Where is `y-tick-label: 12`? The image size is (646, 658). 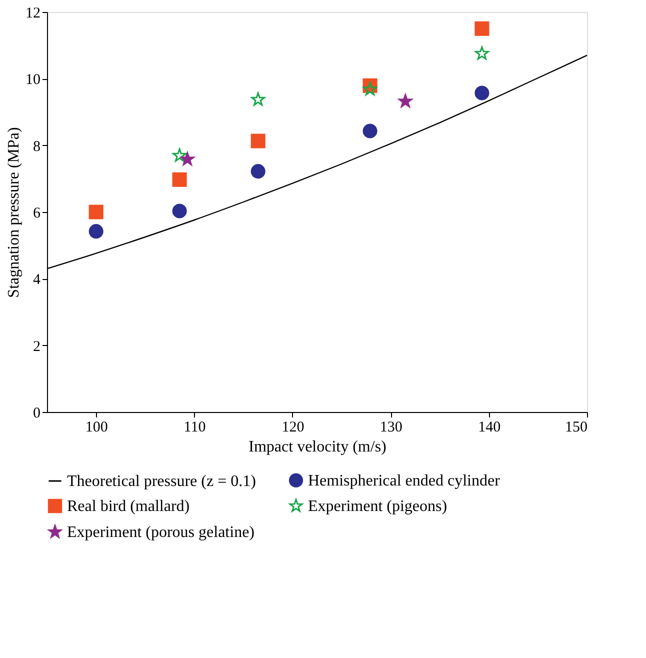
y-tick-label: 12 is located at coordinates (33, 14).